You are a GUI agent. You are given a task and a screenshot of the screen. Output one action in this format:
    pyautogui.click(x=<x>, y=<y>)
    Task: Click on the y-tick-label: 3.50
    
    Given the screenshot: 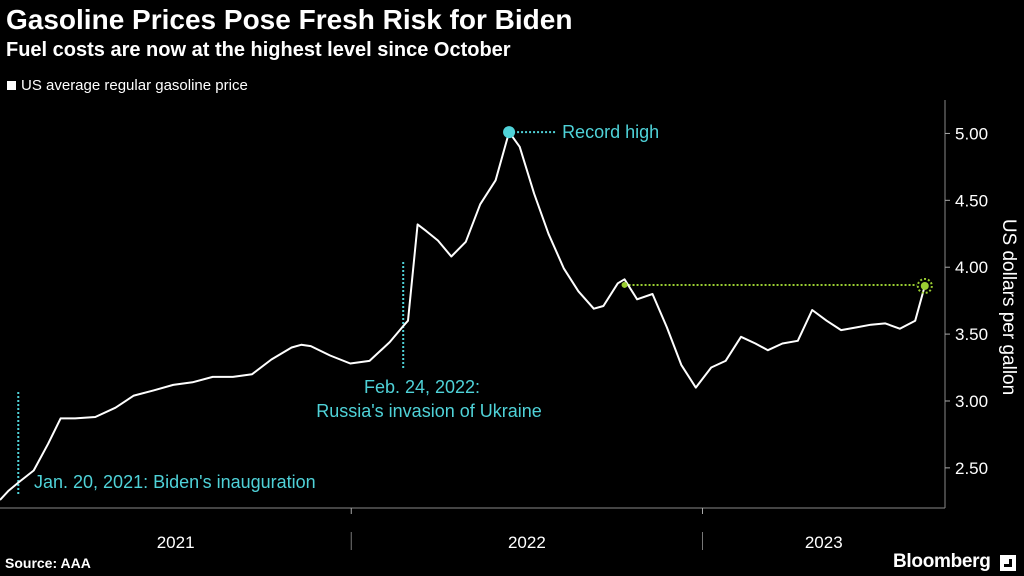 What is the action you would take?
    pyautogui.click(x=971, y=334)
    